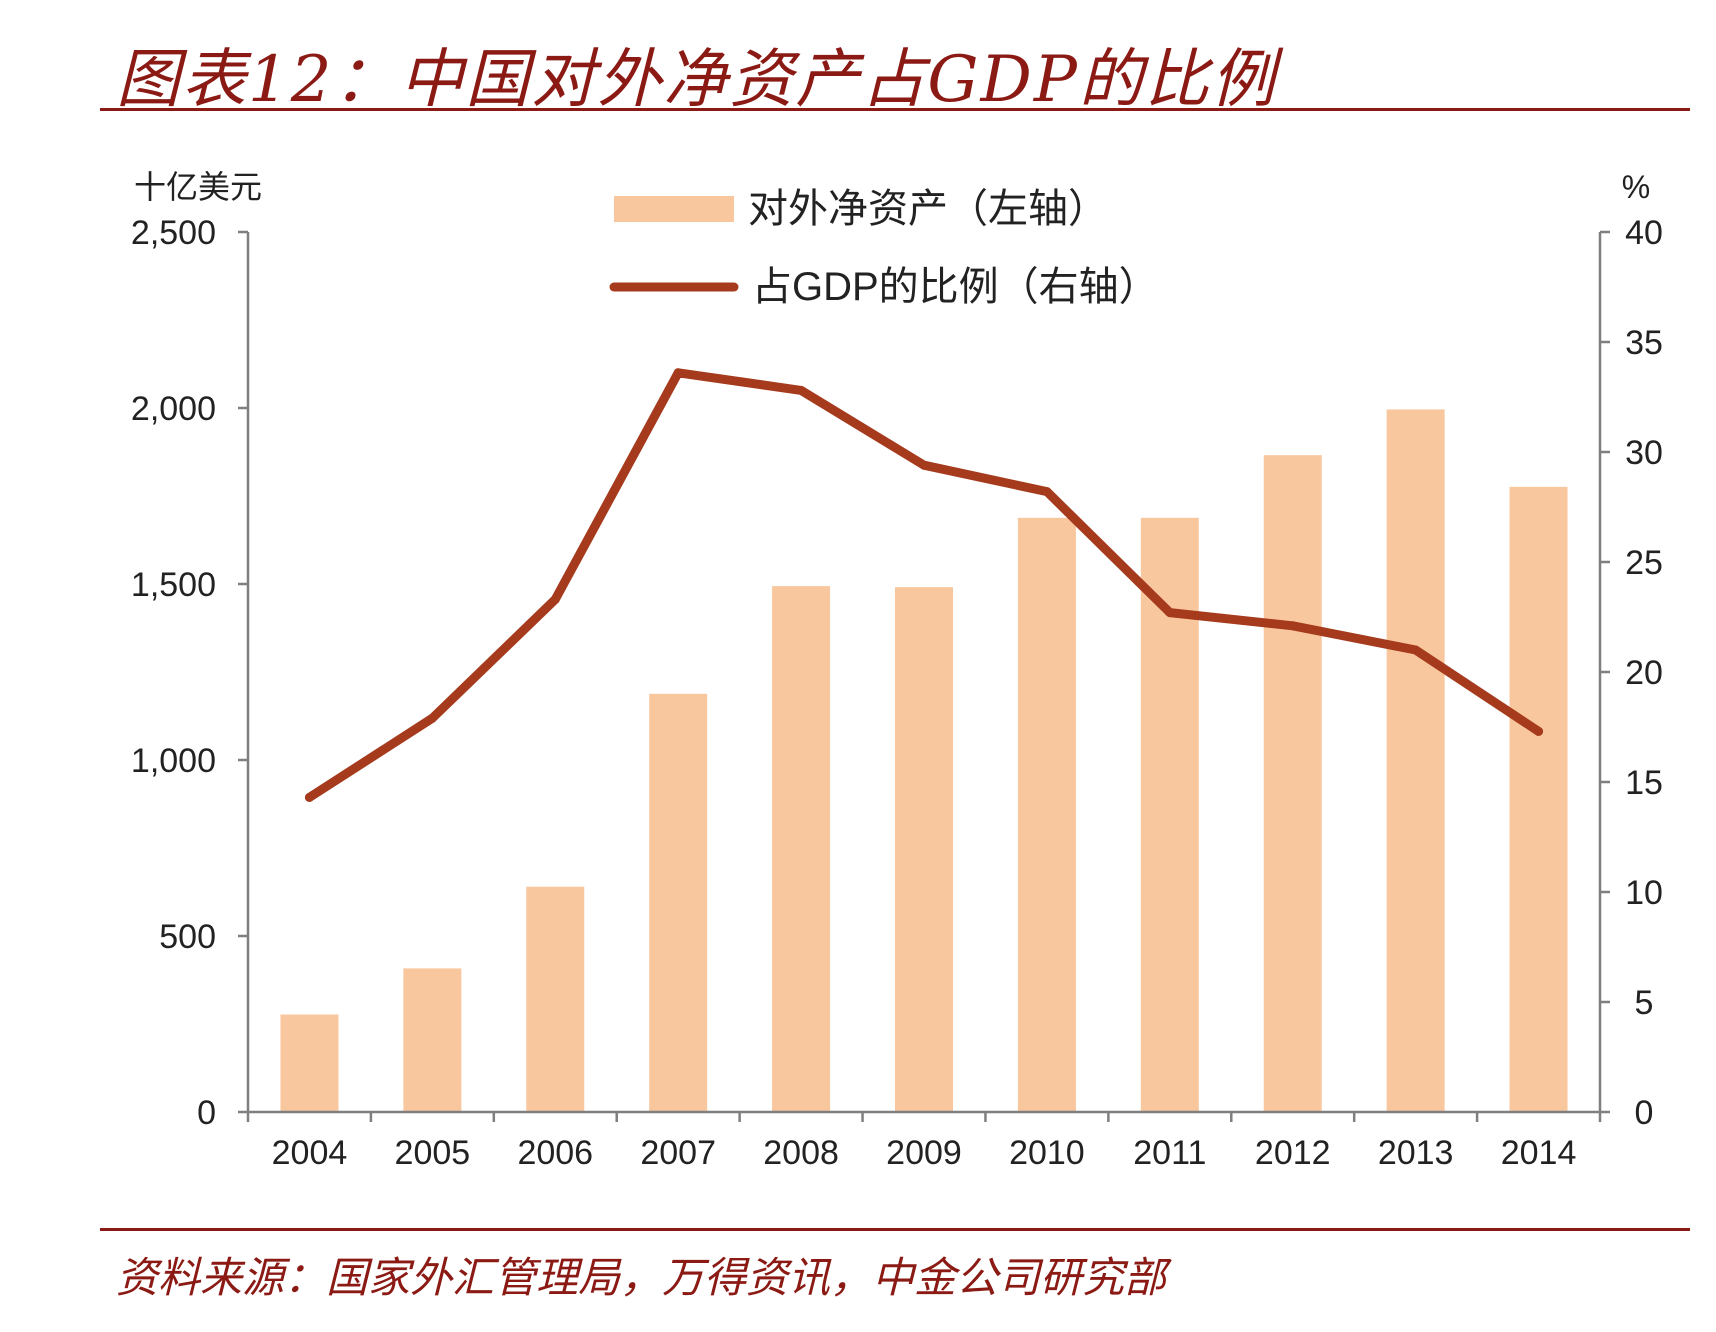 The image size is (1716, 1332). What do you see at coordinates (895, 1229) in the screenshot?
I see `source-divider` at bounding box center [895, 1229].